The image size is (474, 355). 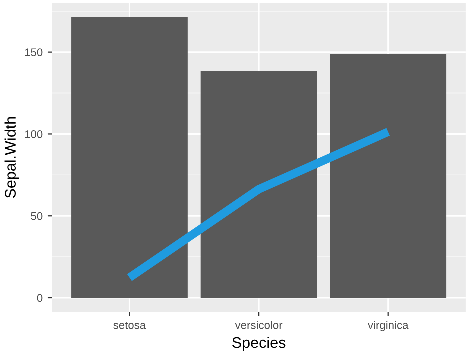 What do you see at coordinates (40, 298) in the screenshot?
I see `y-tick-label: 0` at bounding box center [40, 298].